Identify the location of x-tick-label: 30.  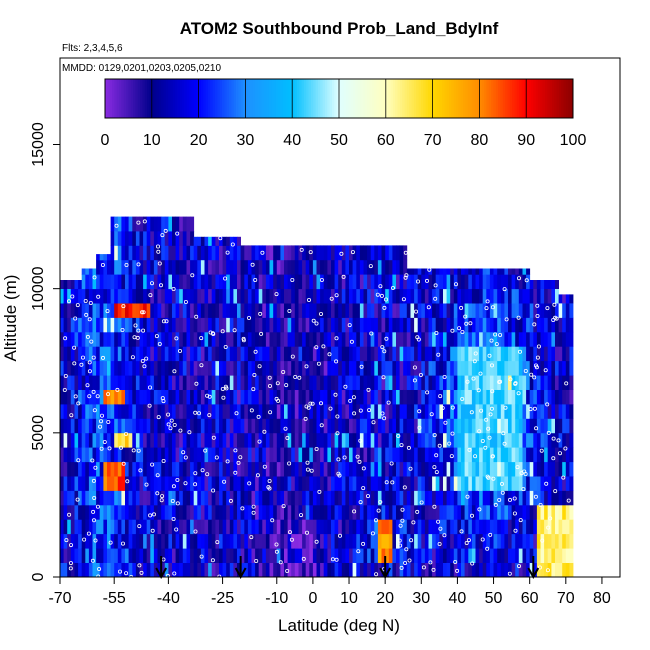
(421, 598).